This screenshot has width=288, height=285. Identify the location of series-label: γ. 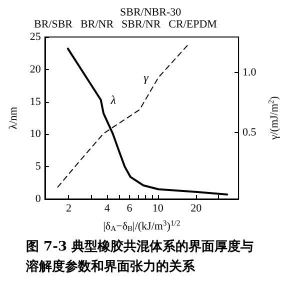
(146, 77).